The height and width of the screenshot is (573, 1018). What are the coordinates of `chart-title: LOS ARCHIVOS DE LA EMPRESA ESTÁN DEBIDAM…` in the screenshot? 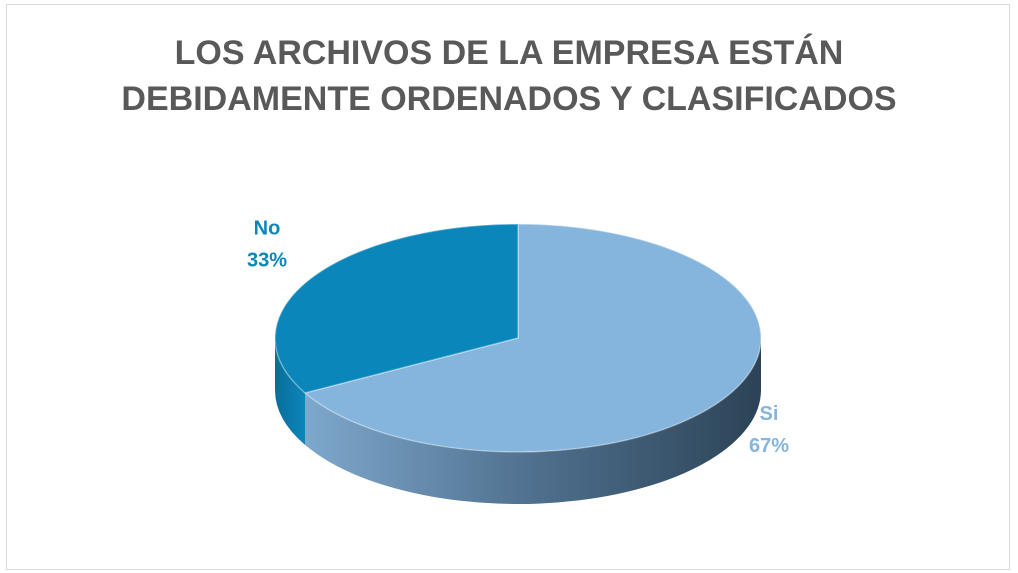 It's located at (509, 76).